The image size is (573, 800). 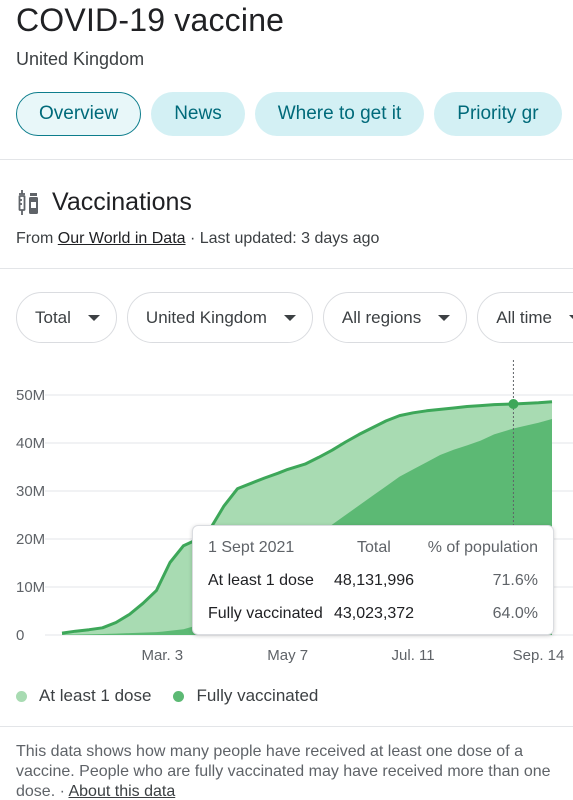 I want to click on section-title: Vaccinations, so click(x=122, y=202).